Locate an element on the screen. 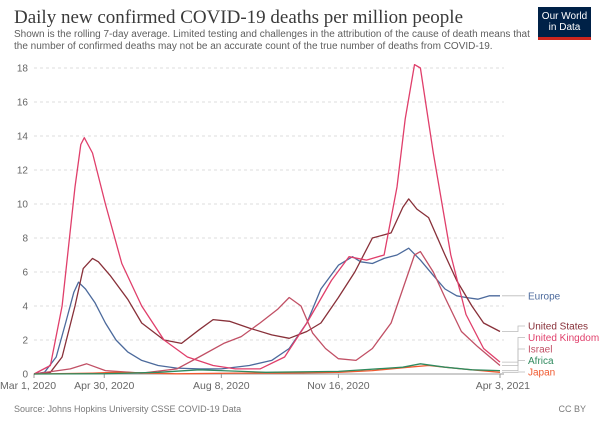 The width and height of the screenshot is (600, 424). legend-label-japan: Japan is located at coordinates (541, 373).